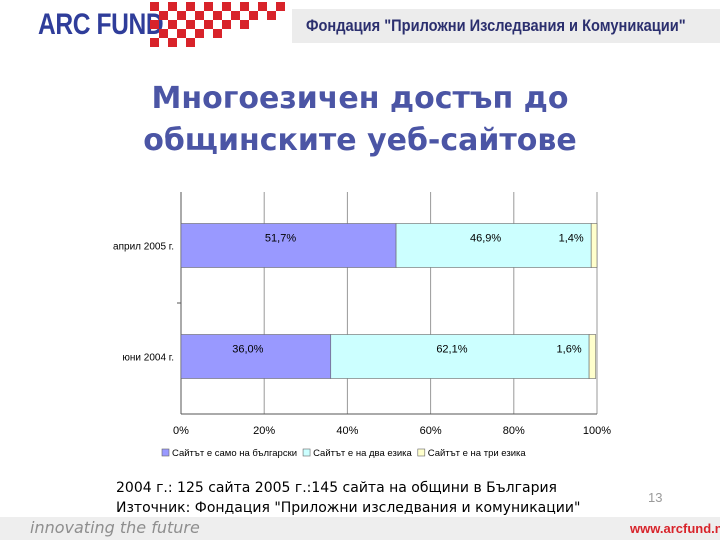 This screenshot has height=540, width=720. I want to click on x-tick-label: 100%, so click(597, 431).